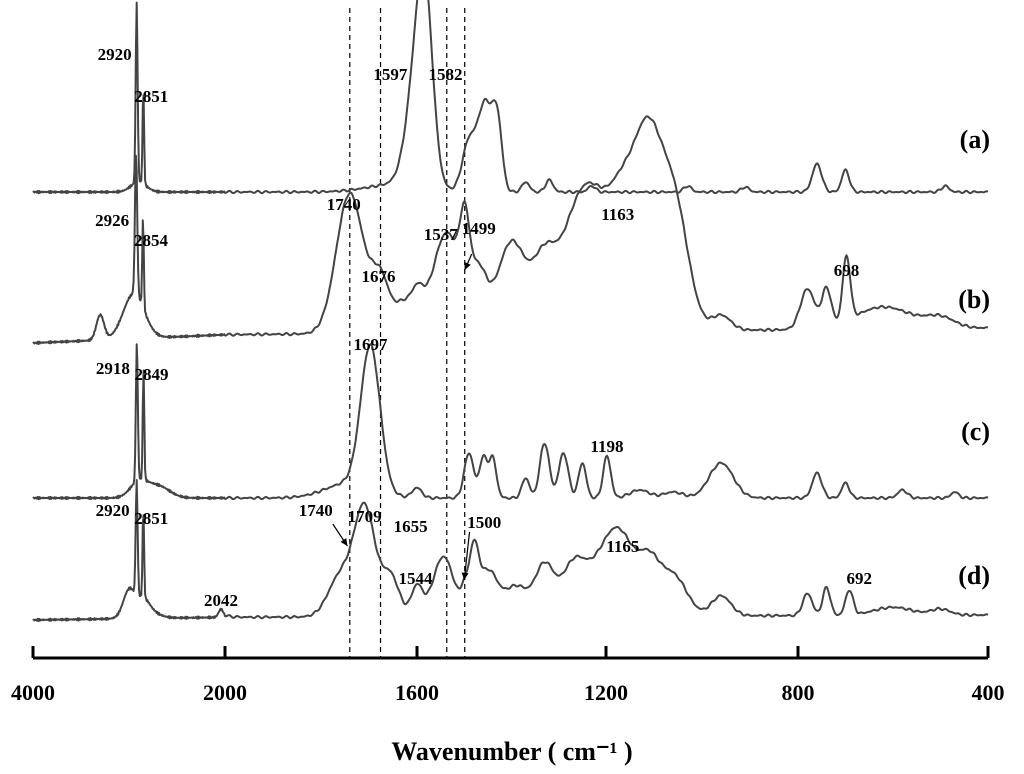  Describe the element at coordinates (390, 74) in the screenshot. I see `peak-label: 1597` at that location.